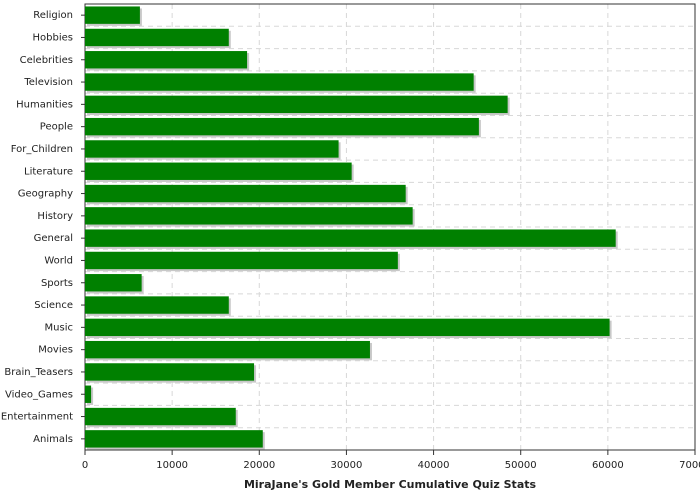 This screenshot has width=700, height=500. Describe the element at coordinates (48, 82) in the screenshot. I see `y-tick-label: Television` at that location.